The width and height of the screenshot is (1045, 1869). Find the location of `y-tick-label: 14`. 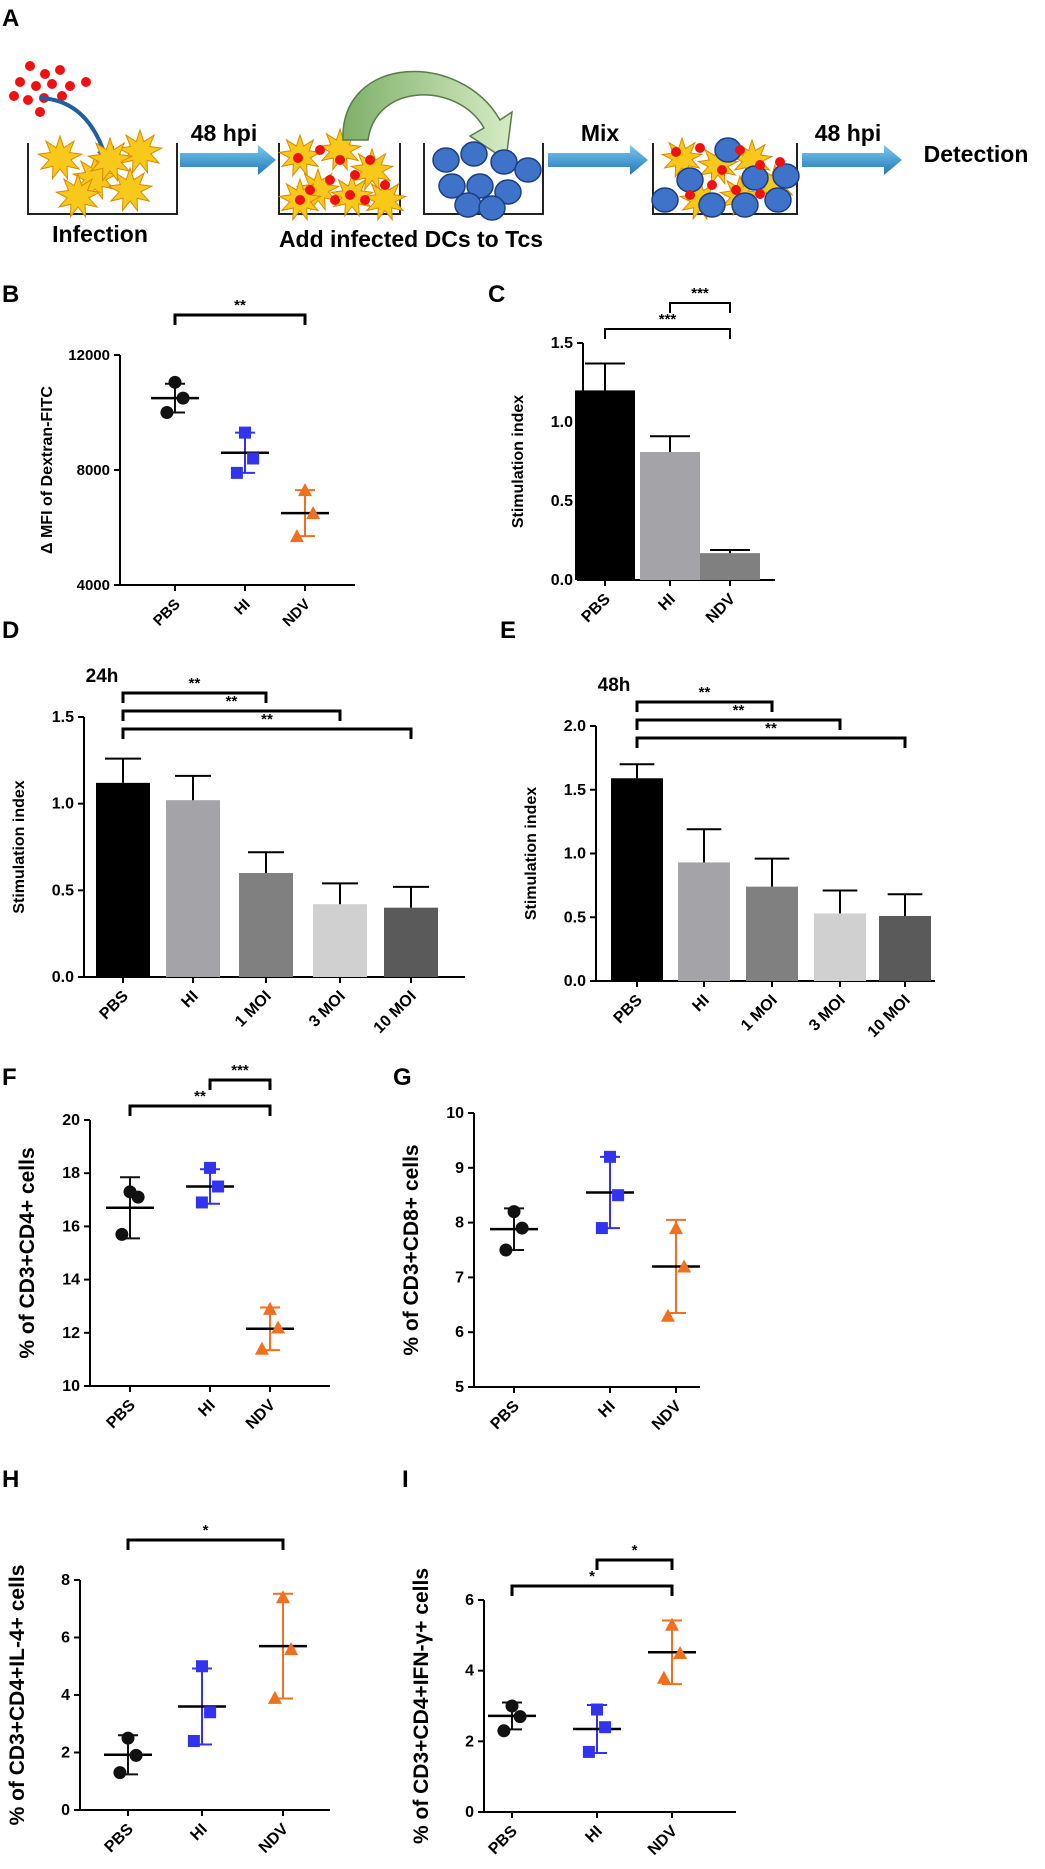

y-tick-label: 14 is located at coordinates (71, 1280).